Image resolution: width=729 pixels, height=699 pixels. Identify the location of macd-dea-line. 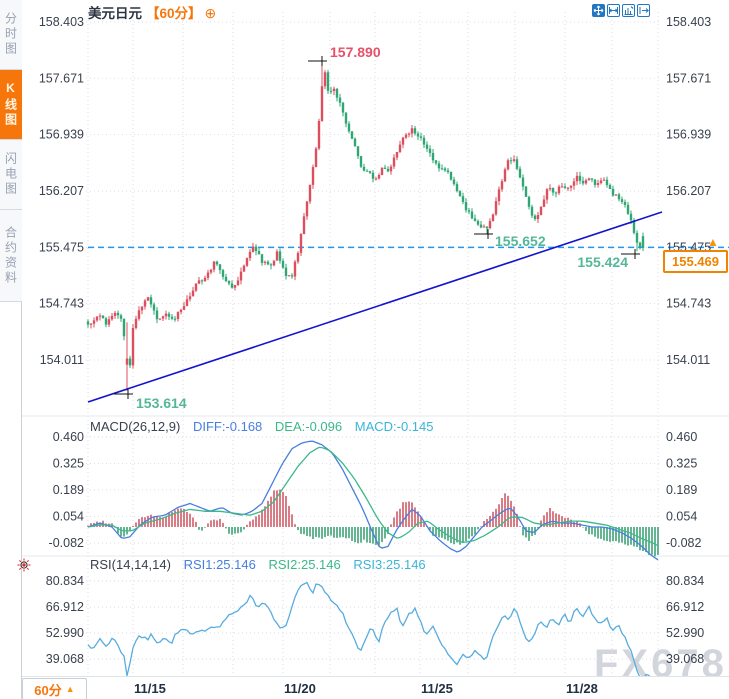
(373, 496).